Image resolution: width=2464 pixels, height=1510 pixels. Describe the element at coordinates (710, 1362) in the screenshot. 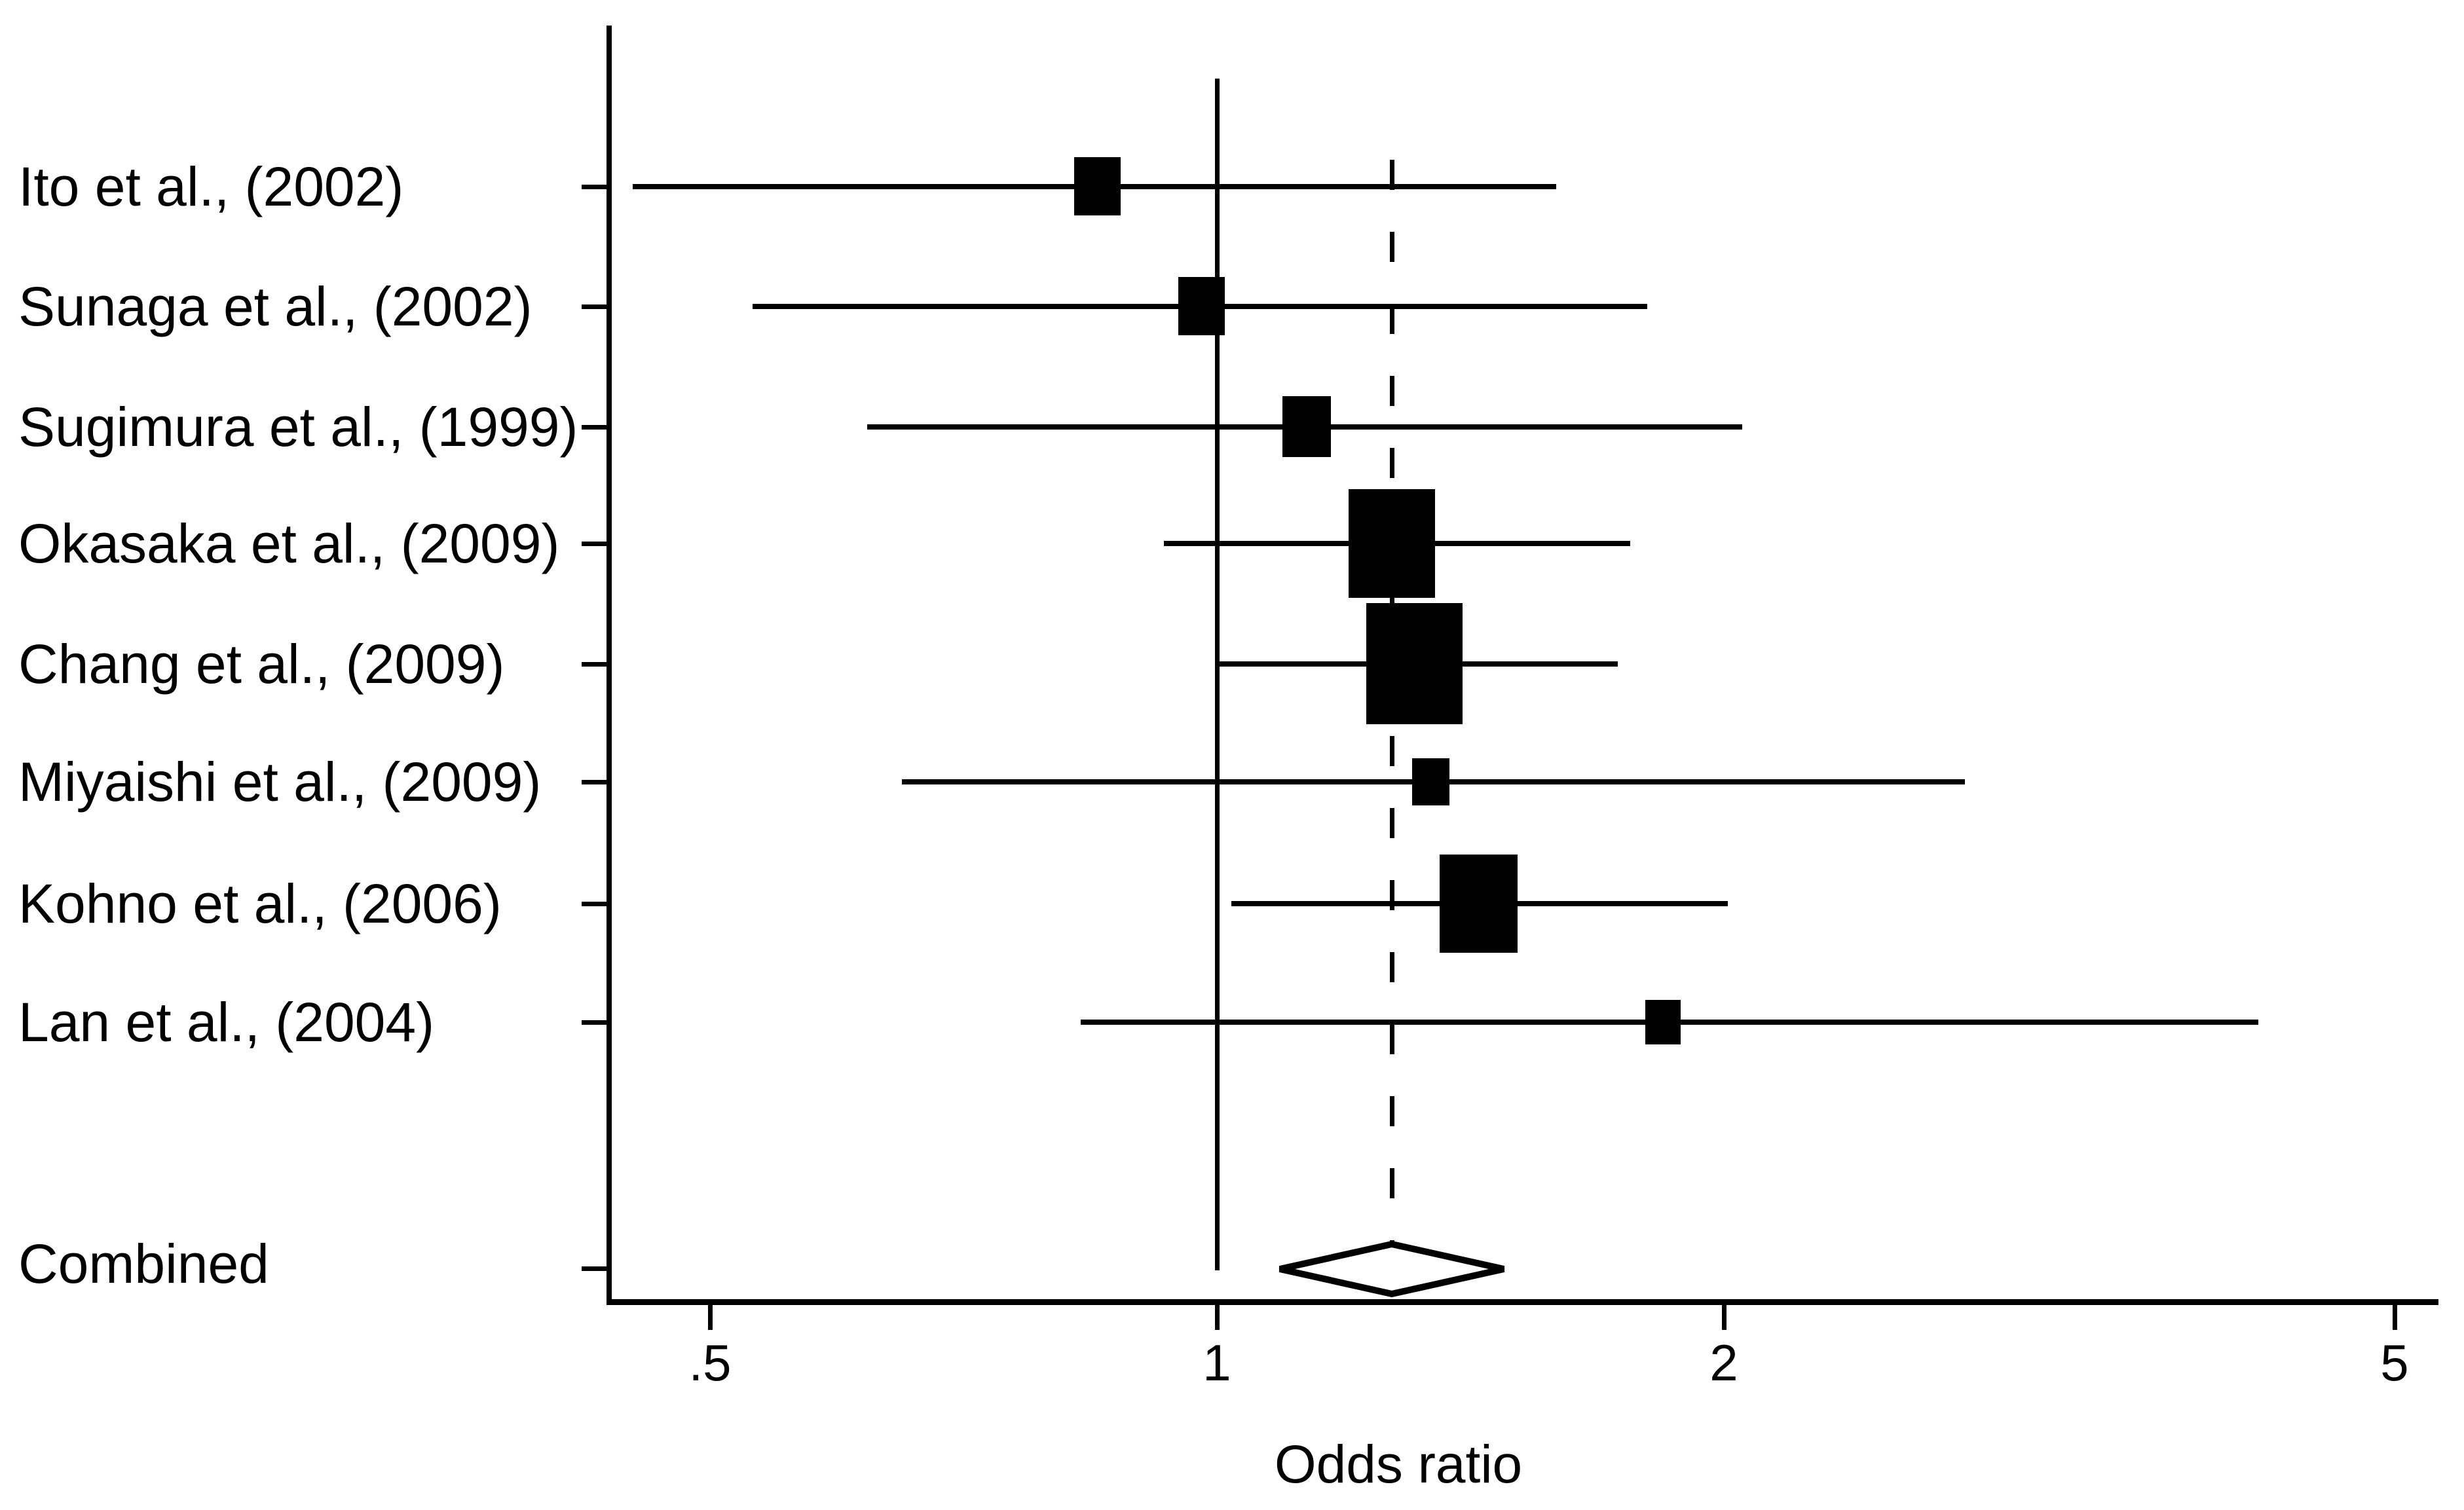

I see `x-axis-tick-label: .5` at that location.